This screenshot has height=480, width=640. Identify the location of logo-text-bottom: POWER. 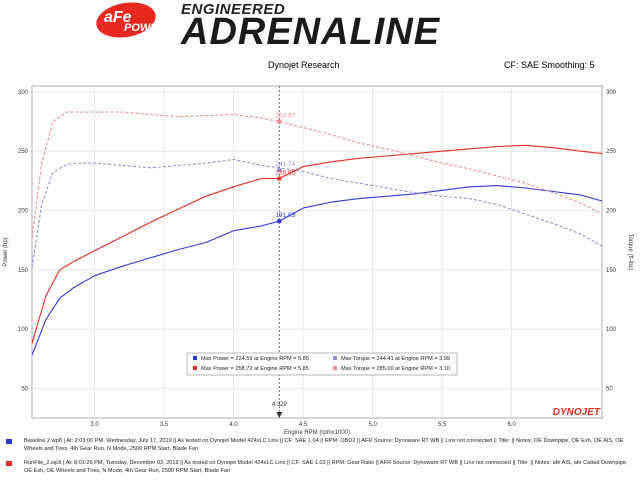
(145, 28).